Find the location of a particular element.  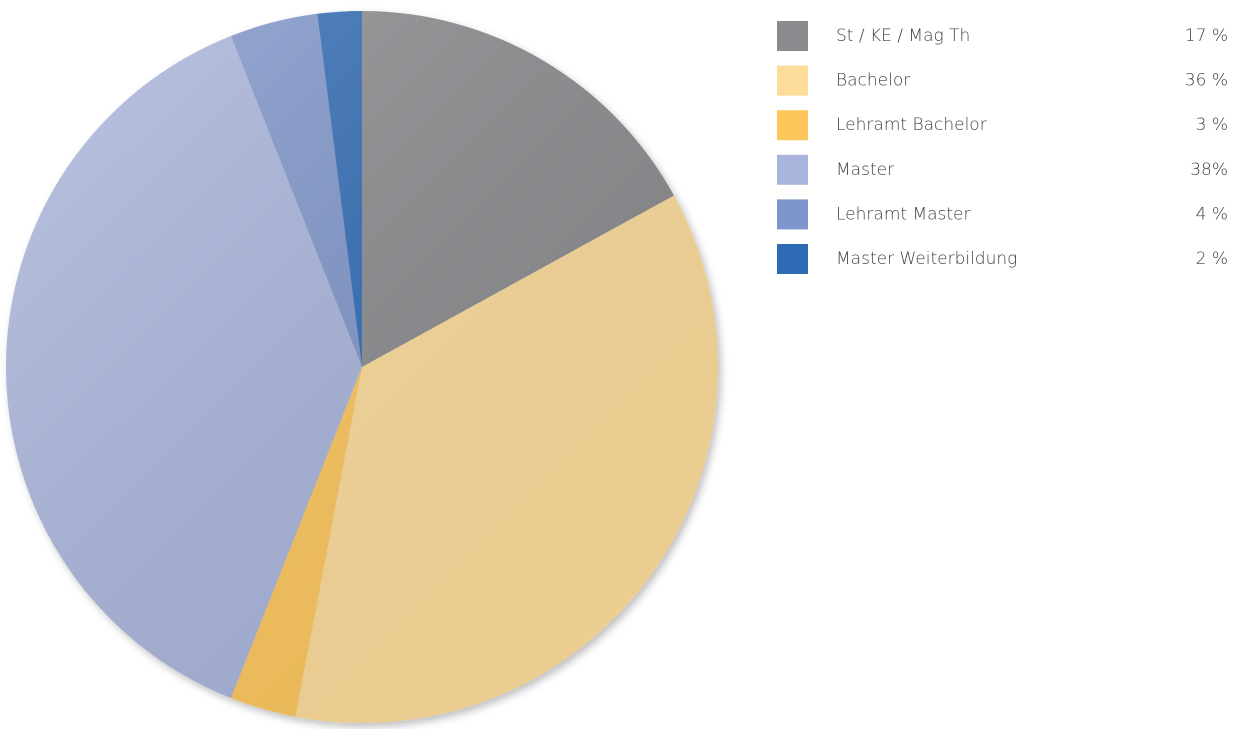

legend-value: 17 % is located at coordinates (1206, 36).